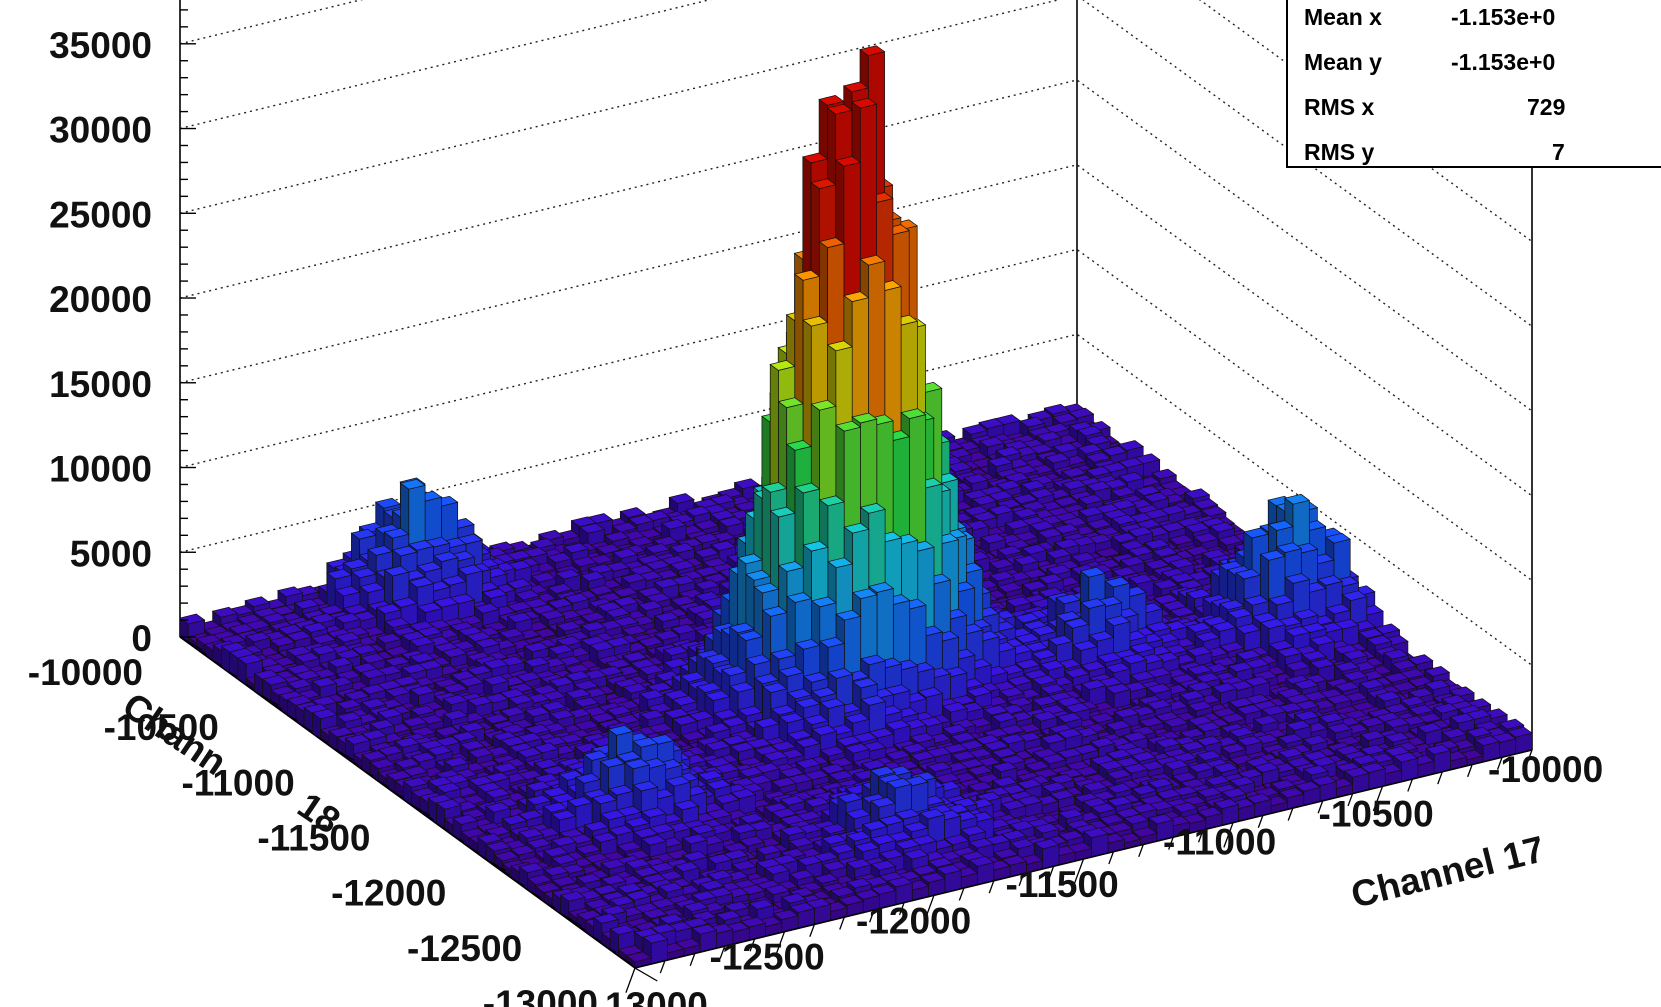 Image resolution: width=1661 pixels, height=1007 pixels. I want to click on z-tick-label: 10000, so click(100, 469).